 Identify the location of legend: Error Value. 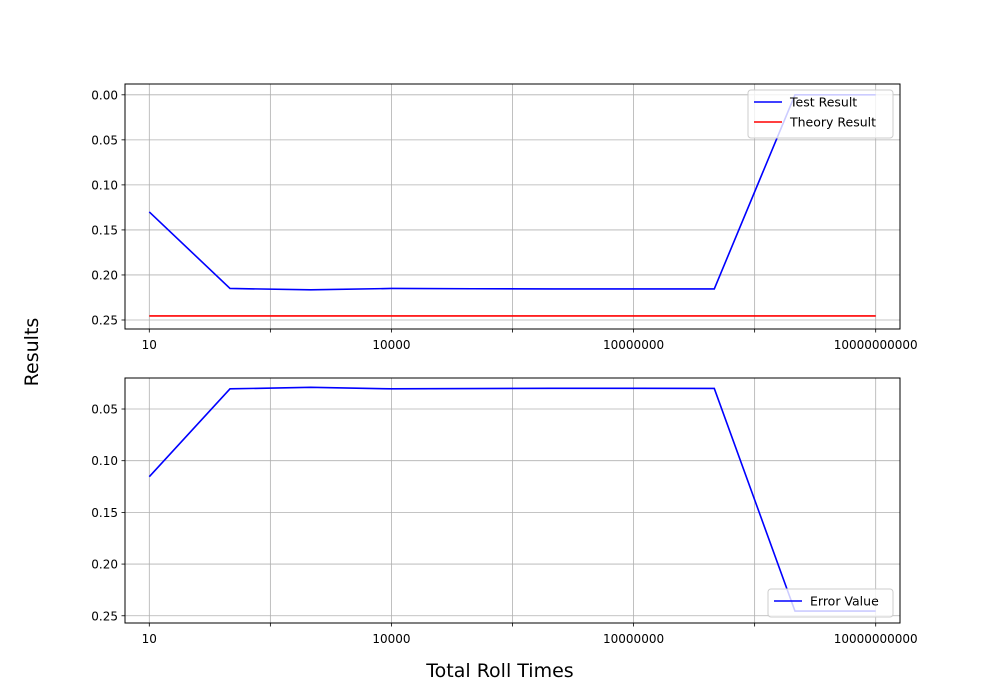
(830, 603).